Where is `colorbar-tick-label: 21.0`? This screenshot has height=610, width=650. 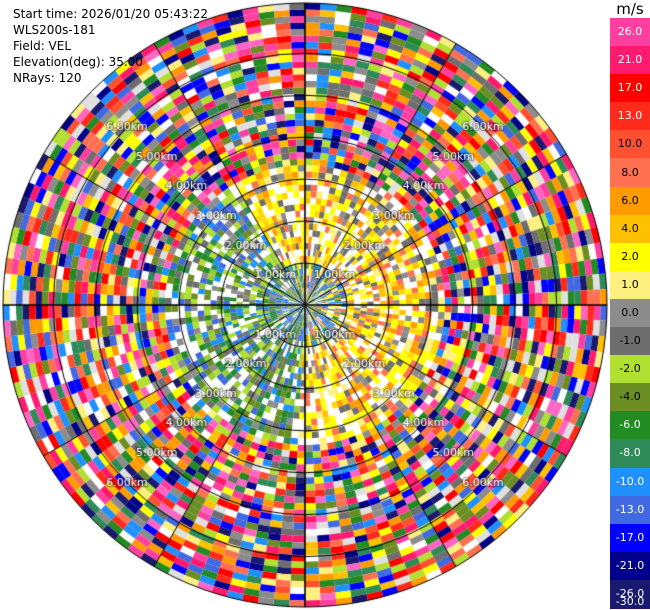
colorbar-tick-label: 21.0 is located at coordinates (630, 60).